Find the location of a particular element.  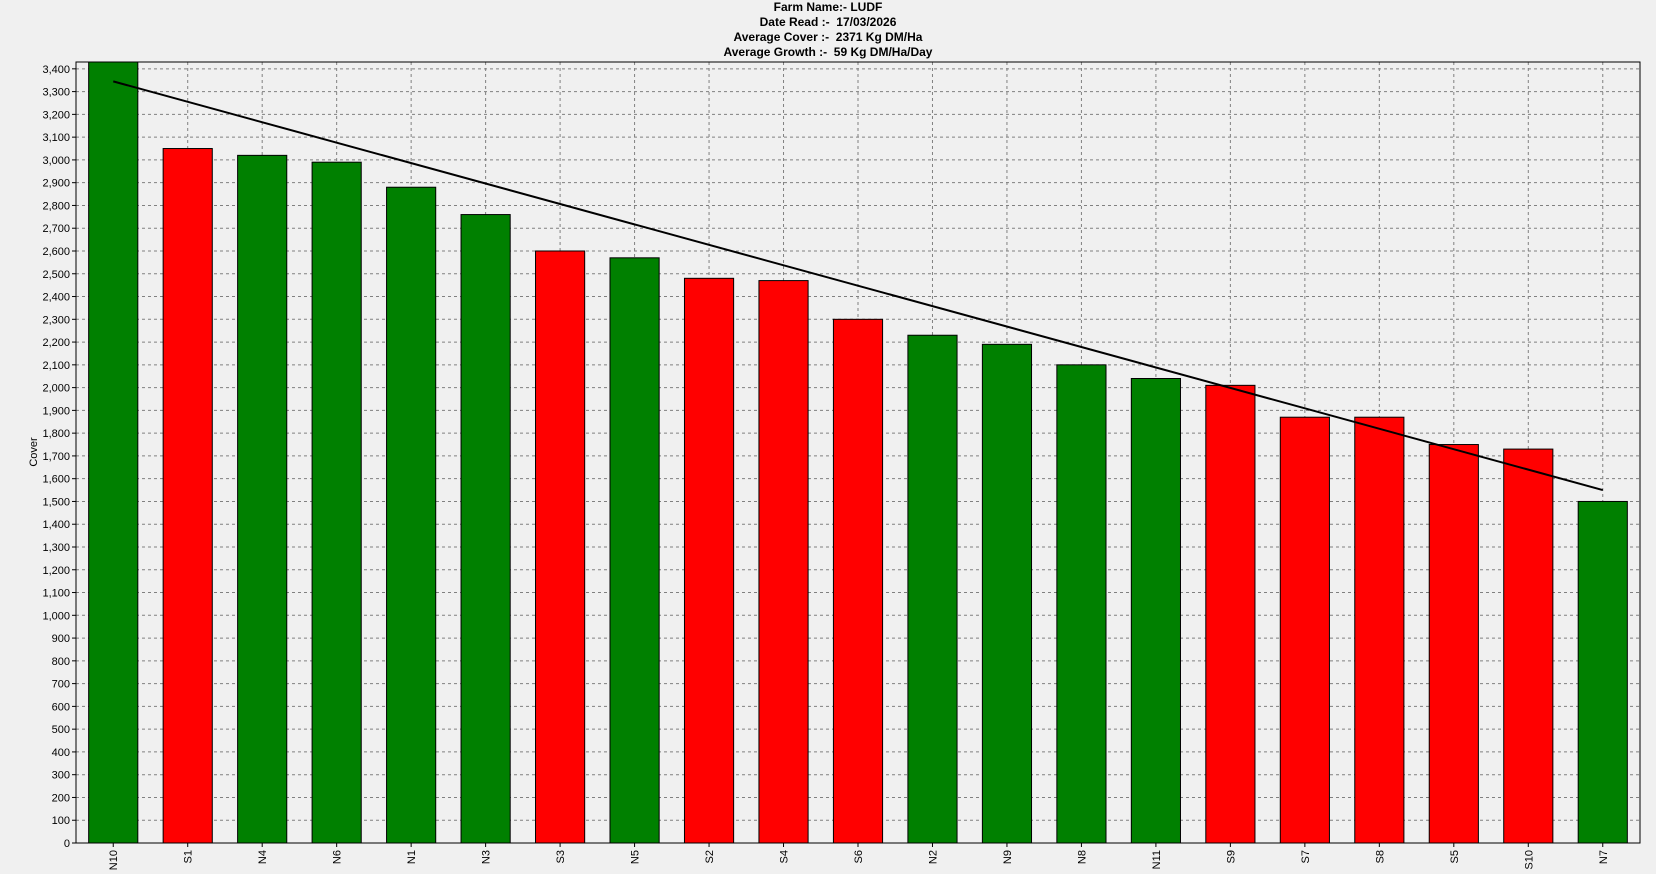

bar-s2 is located at coordinates (709, 560).